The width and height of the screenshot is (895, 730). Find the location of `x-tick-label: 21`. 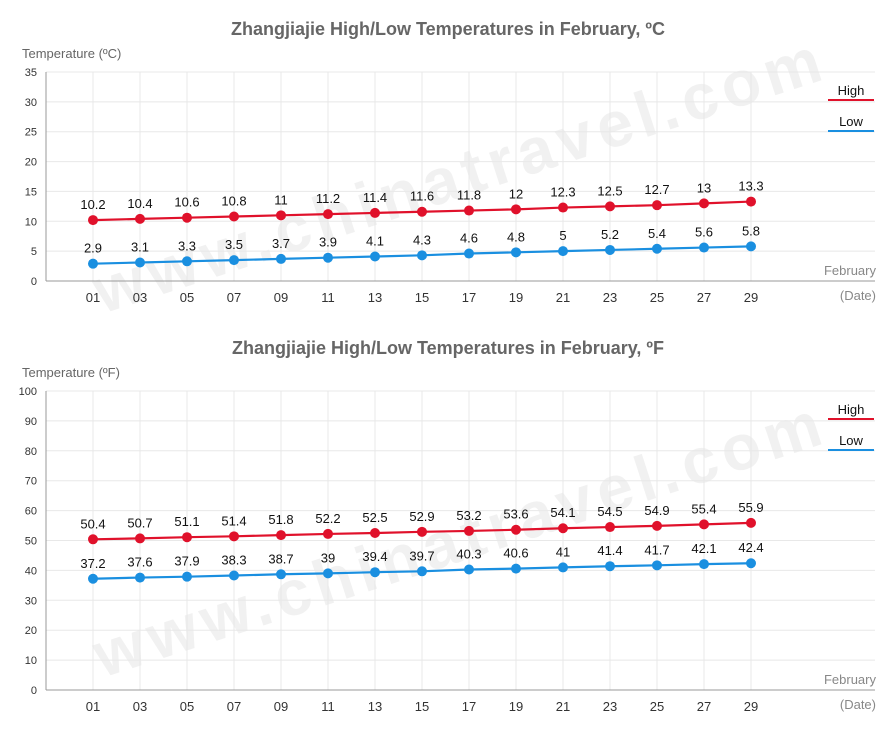

x-tick-label: 21 is located at coordinates (563, 706).